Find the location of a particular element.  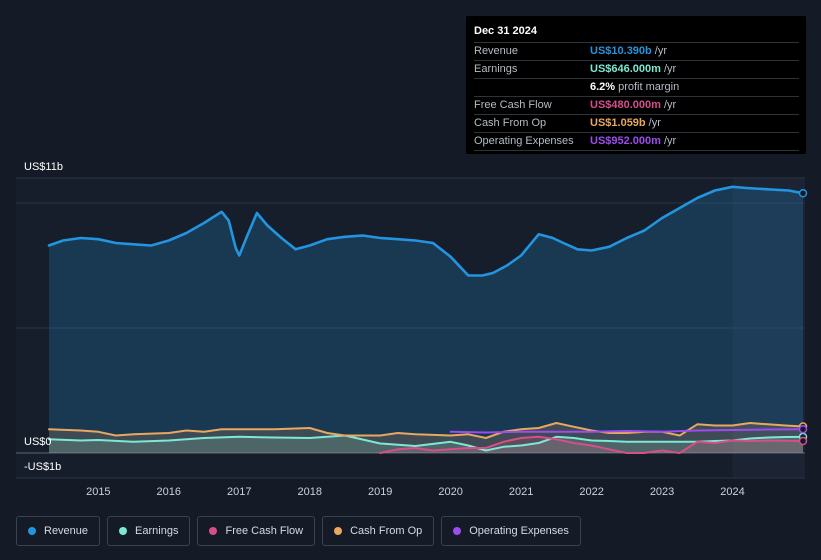

legend-item-earnings: Earnings is located at coordinates (149, 531).